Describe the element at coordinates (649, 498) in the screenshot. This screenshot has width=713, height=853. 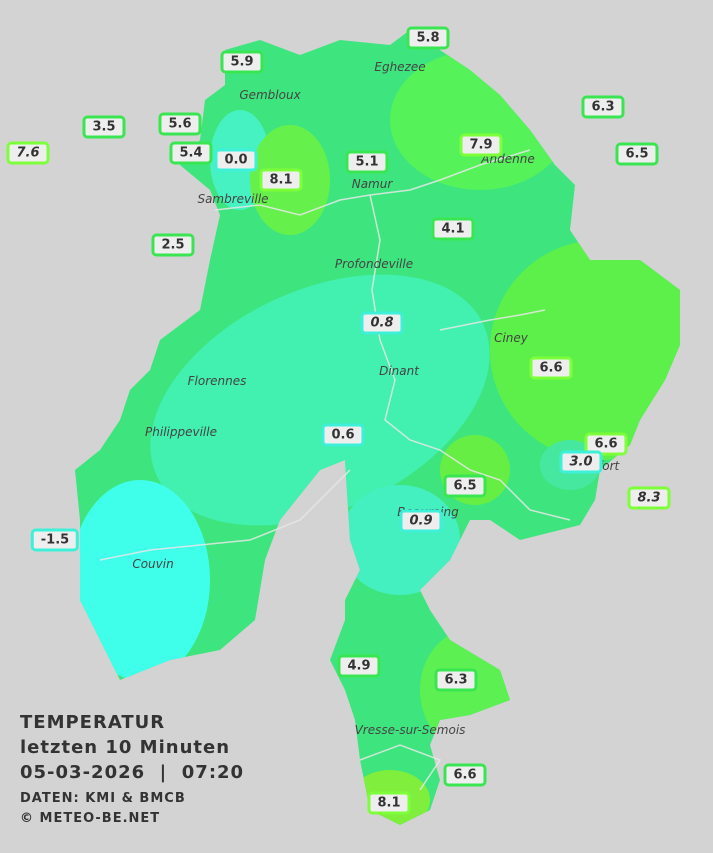
I see `station-value: 8.3` at that location.